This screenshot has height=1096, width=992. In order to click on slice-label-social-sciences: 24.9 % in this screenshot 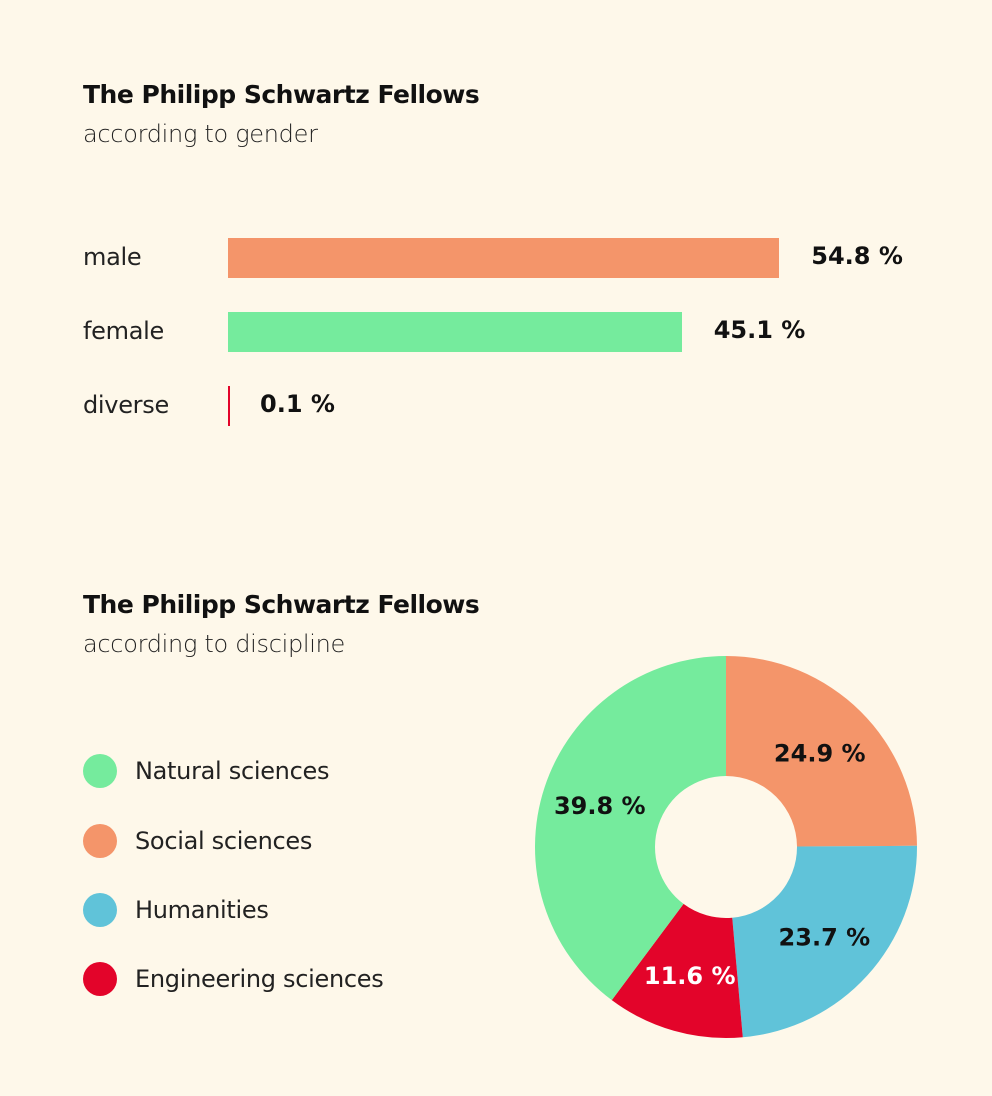, I will do `click(820, 754)`.